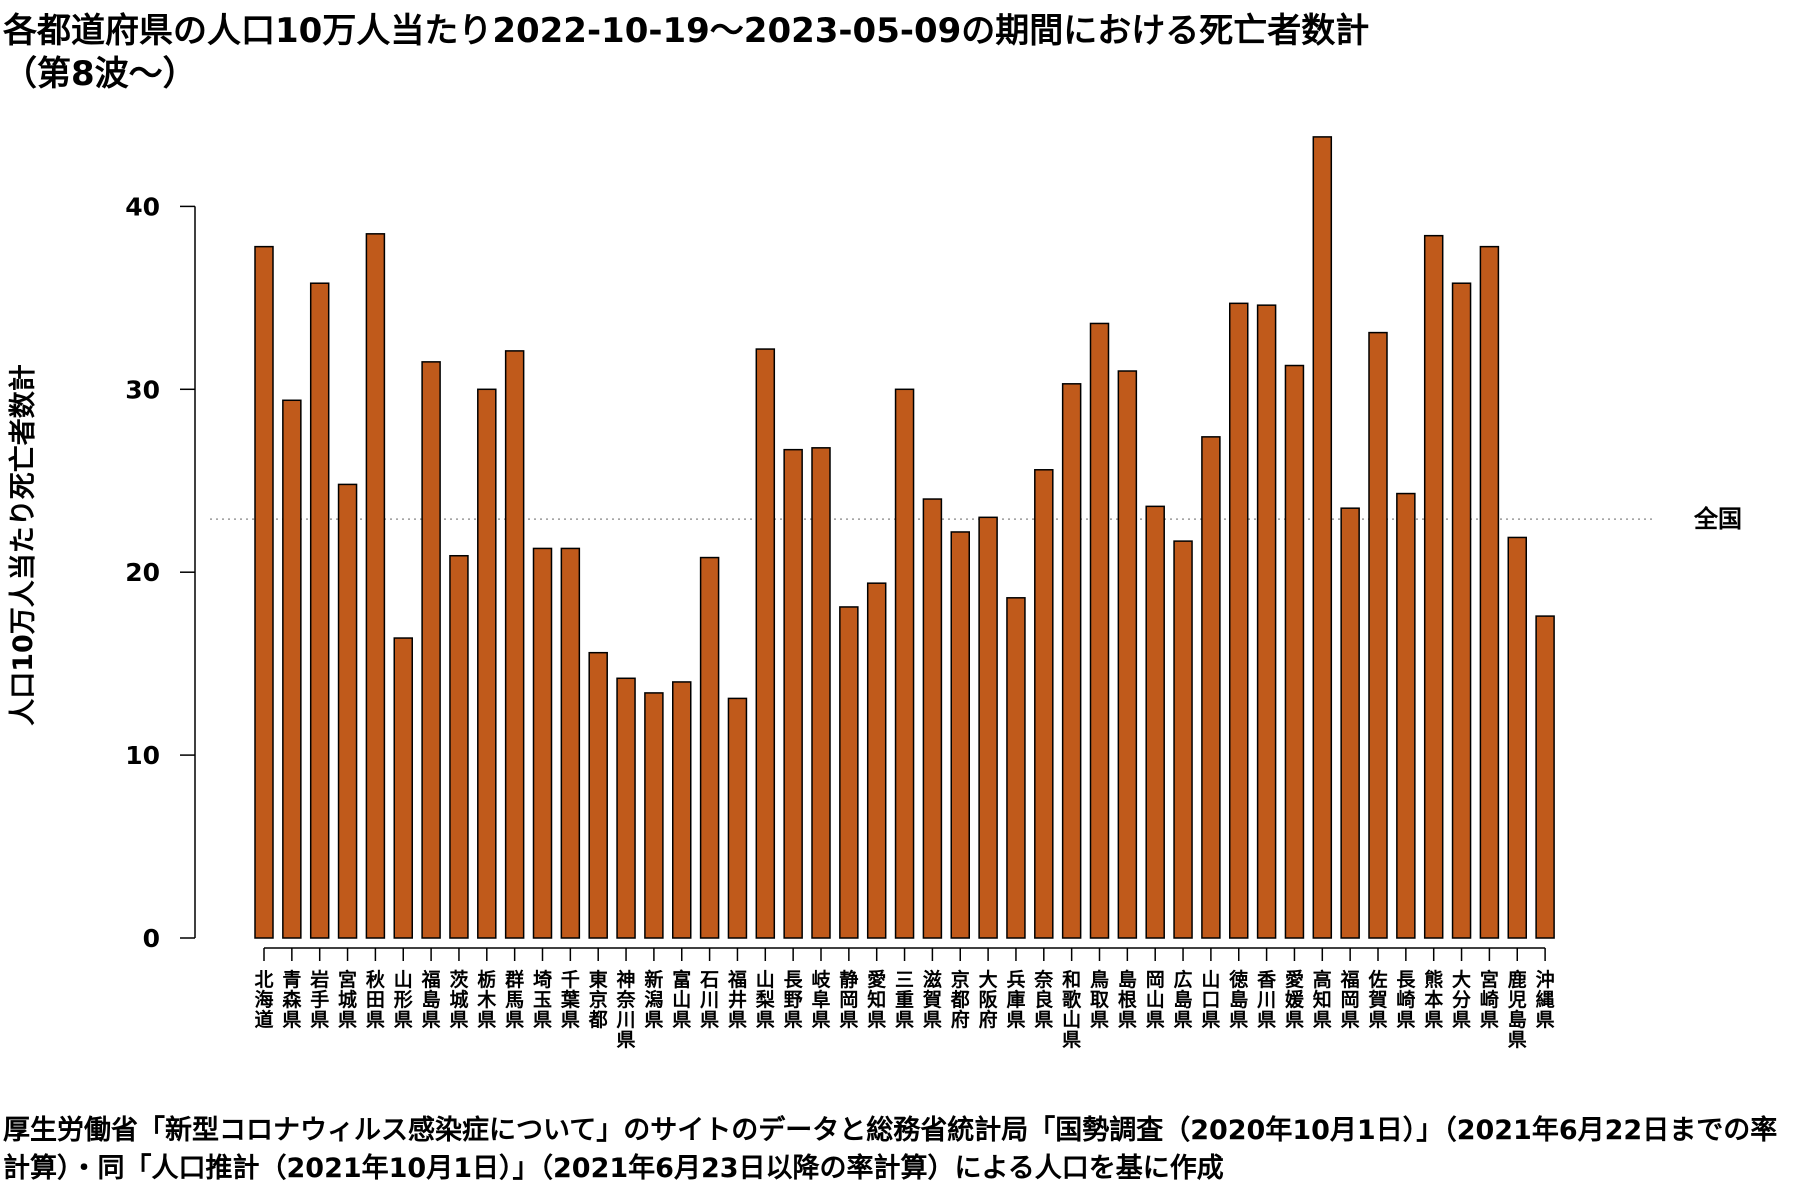 This screenshot has width=1800, height=1200. Describe the element at coordinates (653, 999) in the screenshot. I see `x-tick-label: 新潟県` at that location.